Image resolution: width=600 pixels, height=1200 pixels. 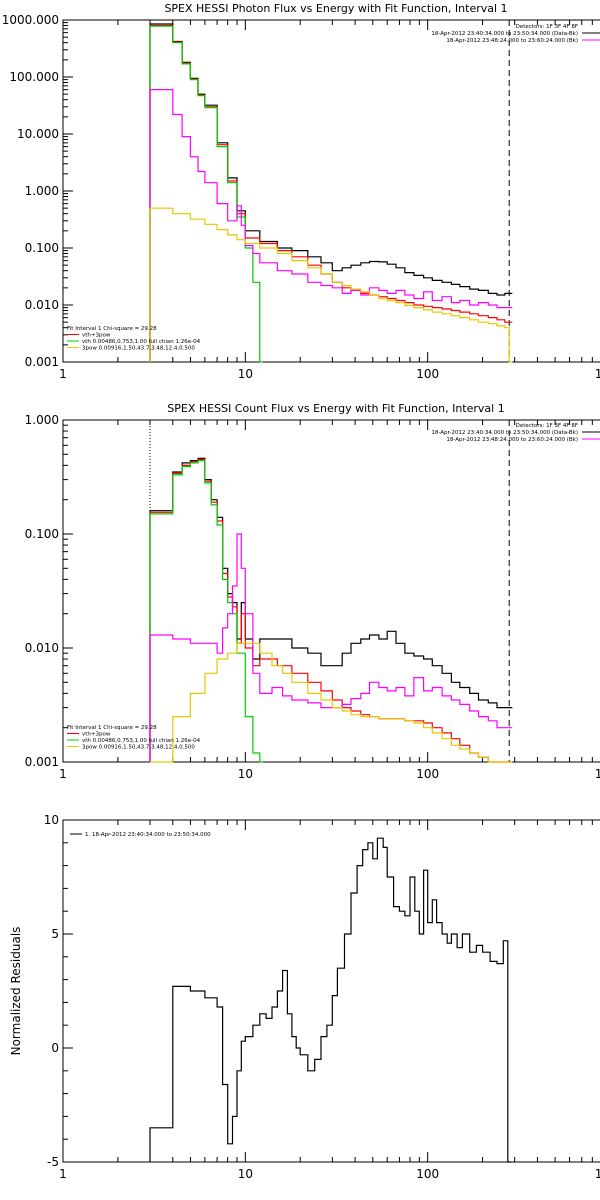 I want to click on residuals-y-tick-label: 5, so click(x=55, y=934).